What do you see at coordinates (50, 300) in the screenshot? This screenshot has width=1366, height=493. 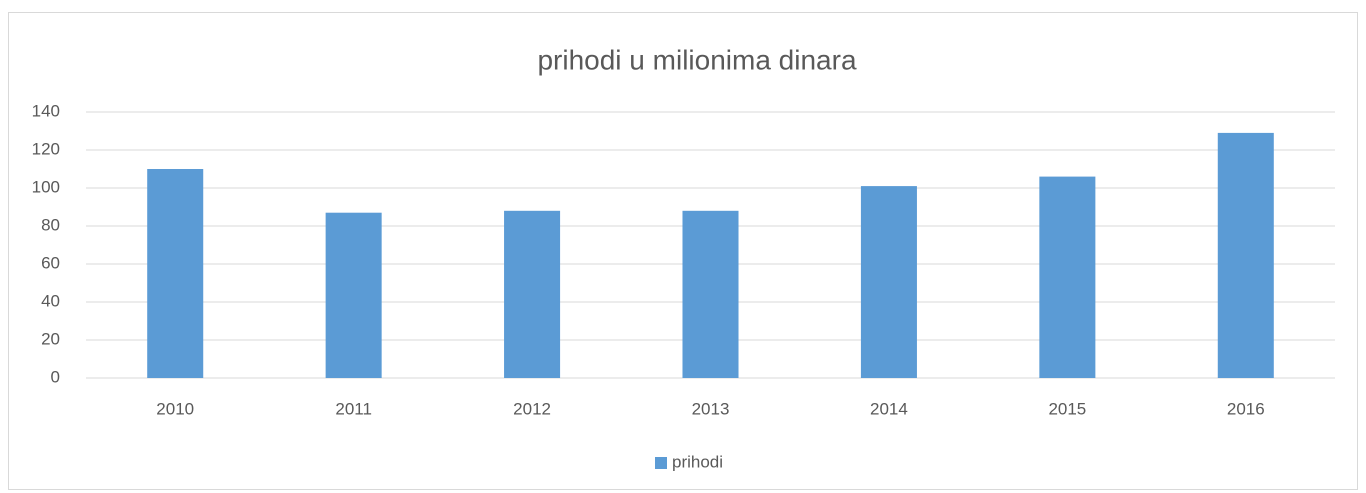 I see `y-tick-label: 40` at bounding box center [50, 300].